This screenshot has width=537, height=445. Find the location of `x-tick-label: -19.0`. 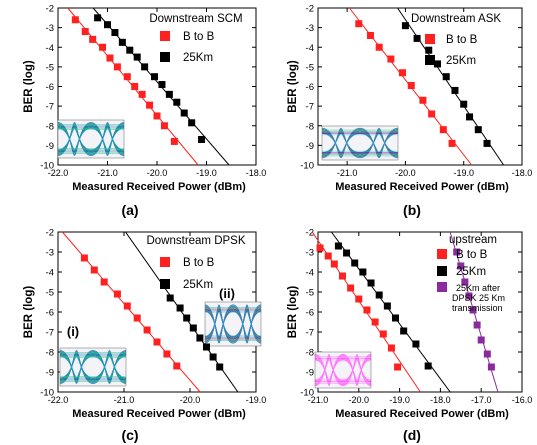

x-tick-label: -19.0 is located at coordinates (399, 400).